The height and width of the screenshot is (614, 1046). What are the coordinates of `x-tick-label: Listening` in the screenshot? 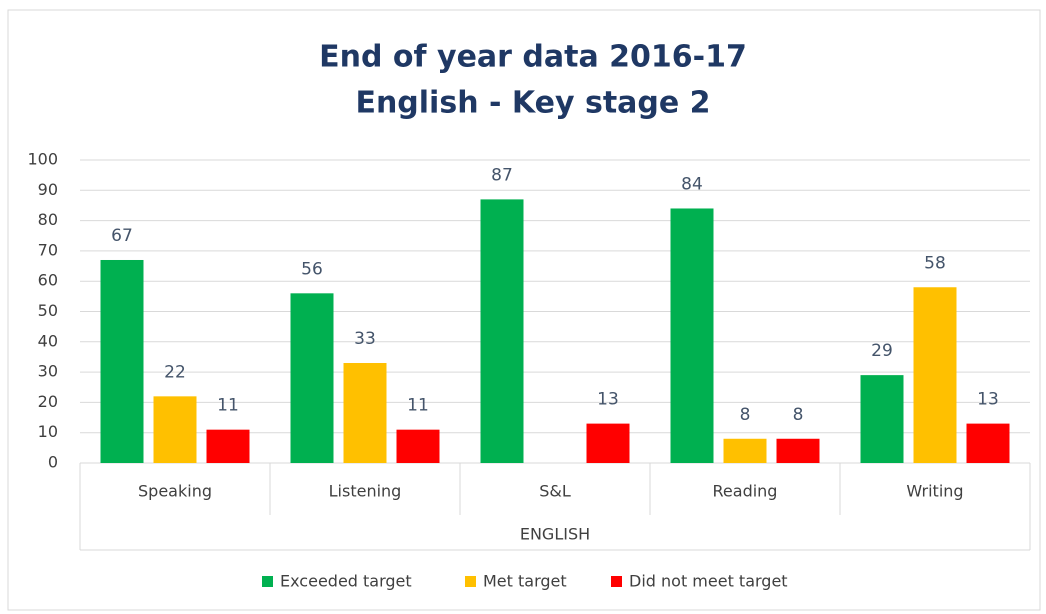 It's located at (365, 491).